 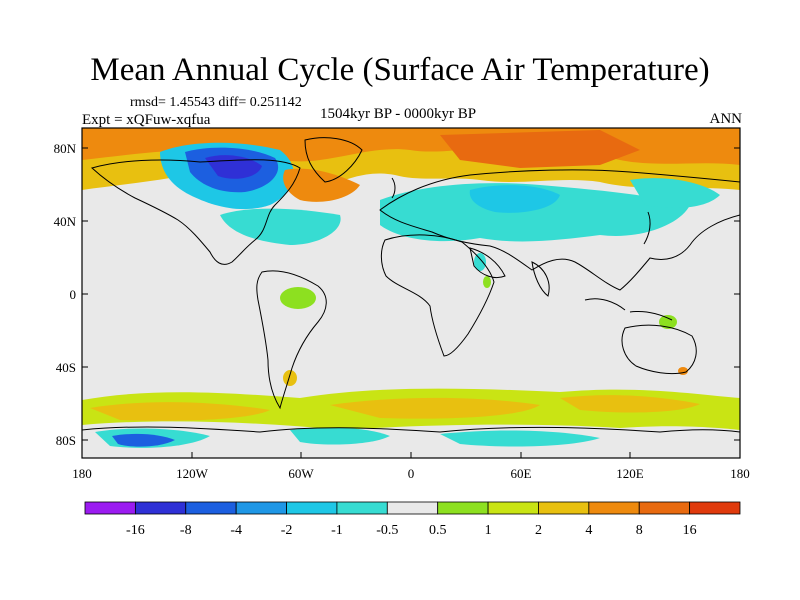 What do you see at coordinates (387, 530) in the screenshot?
I see `colorbar-label: -0.5` at bounding box center [387, 530].